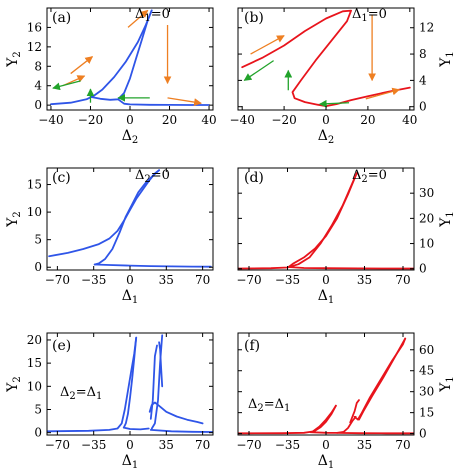  I want to click on panel-label: (f), so click(252, 346).